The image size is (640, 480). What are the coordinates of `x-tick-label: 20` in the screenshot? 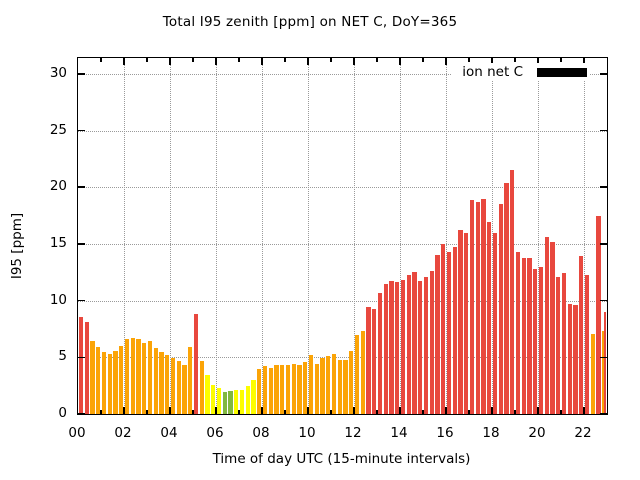 It's located at (537, 433).